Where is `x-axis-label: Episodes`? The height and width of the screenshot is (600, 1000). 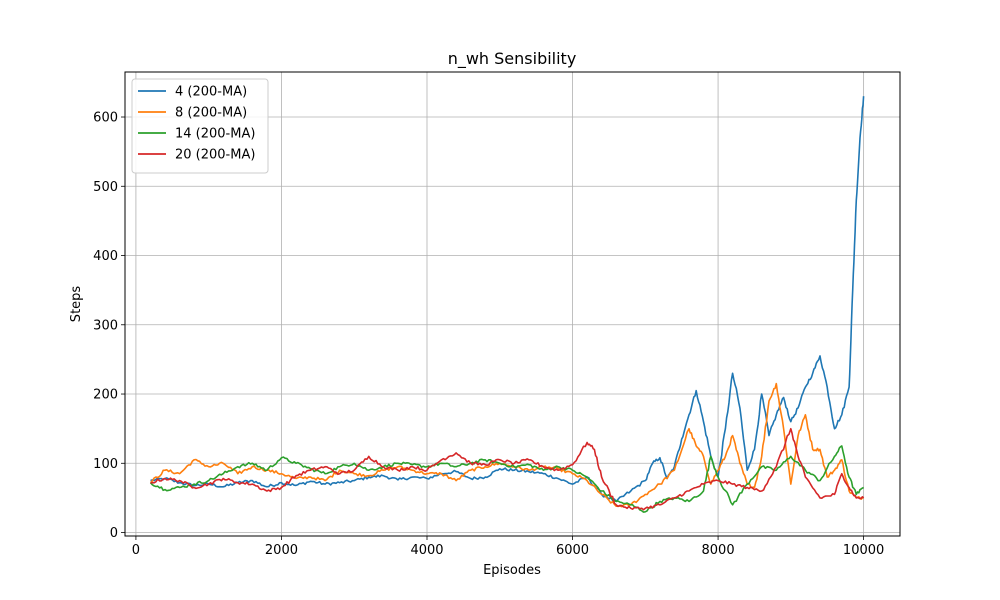
x-axis-label: Episodes is located at coordinates (512, 570).